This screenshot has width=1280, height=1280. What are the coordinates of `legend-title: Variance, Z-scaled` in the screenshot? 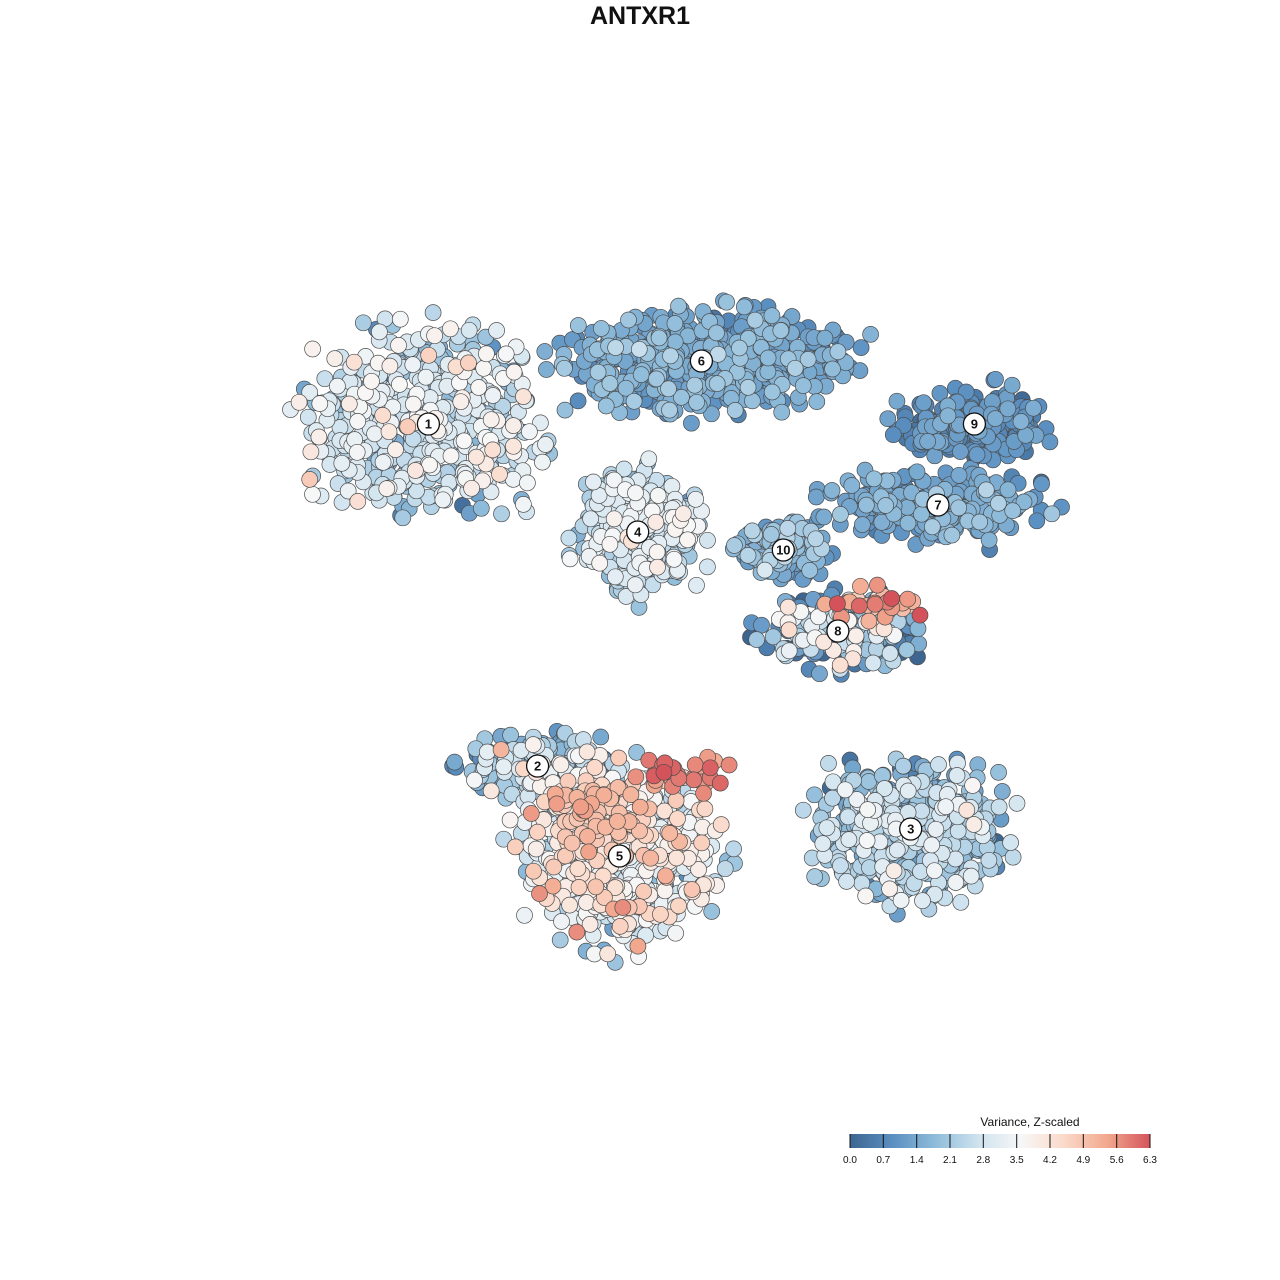 It's located at (1029, 1122).